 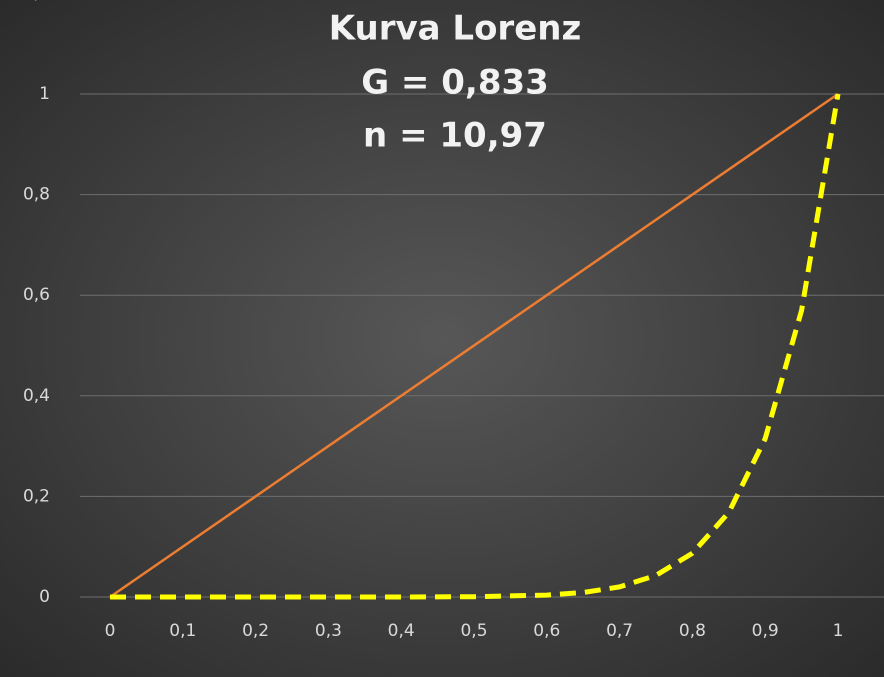 I want to click on x-tick-label: 1, so click(x=838, y=631).